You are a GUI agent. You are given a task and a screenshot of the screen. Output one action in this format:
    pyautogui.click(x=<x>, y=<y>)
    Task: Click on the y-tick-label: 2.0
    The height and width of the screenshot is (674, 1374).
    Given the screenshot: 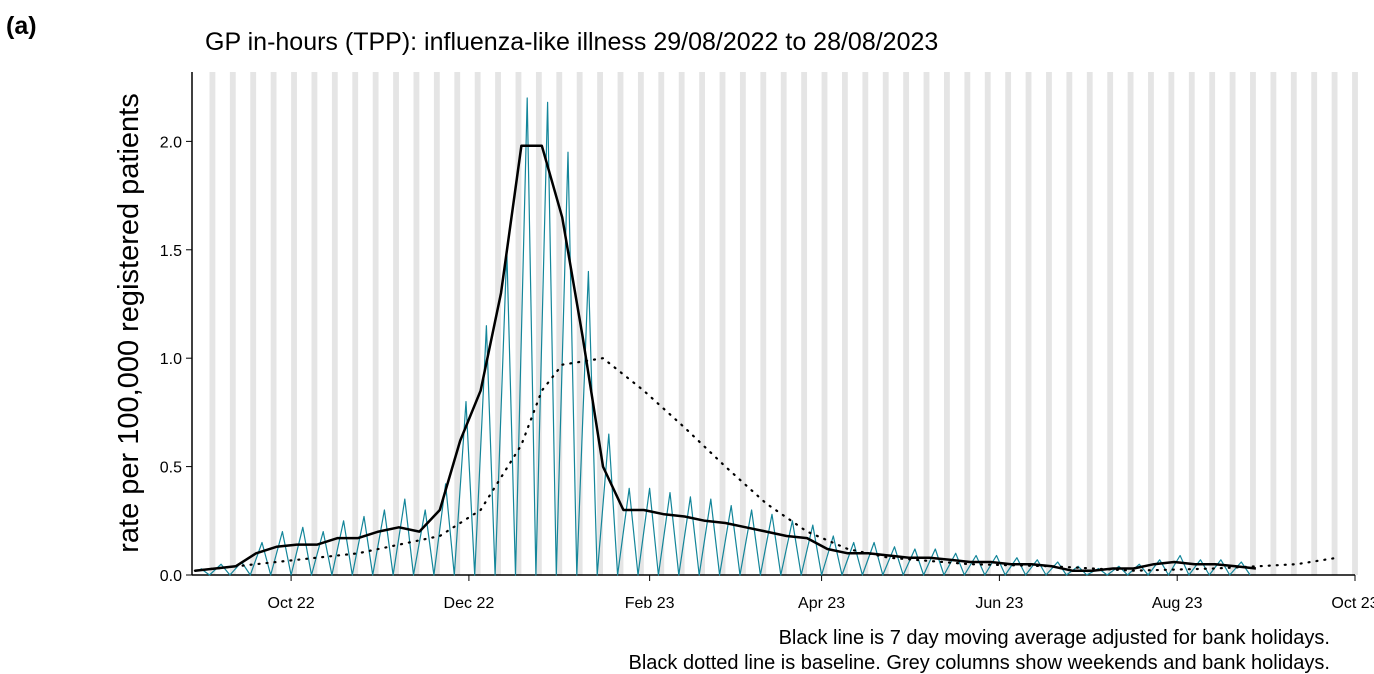 What is the action you would take?
    pyautogui.click(x=171, y=142)
    